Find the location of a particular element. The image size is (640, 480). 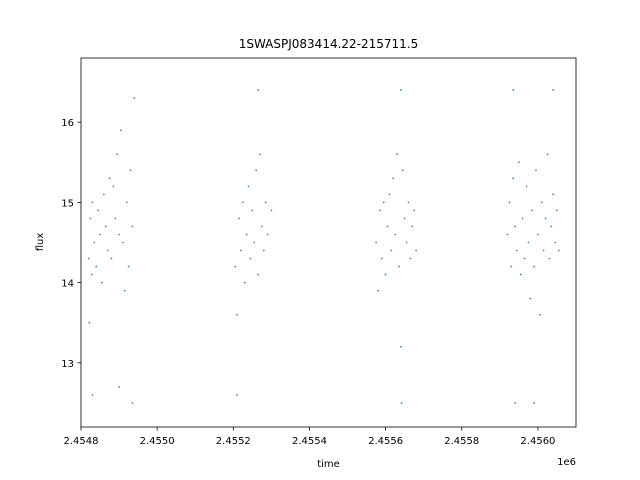

y-tick-label: 16 is located at coordinates (67, 123).